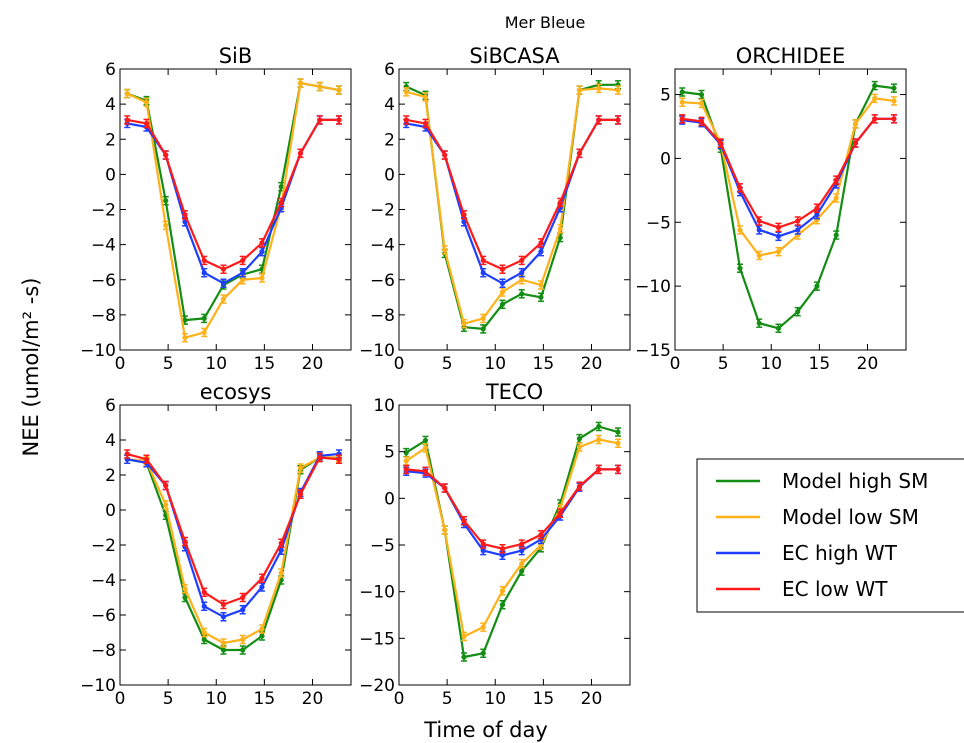 This screenshot has height=743, width=964. Describe the element at coordinates (802, 589) in the screenshot. I see `legend-entry: EC low WT` at that location.